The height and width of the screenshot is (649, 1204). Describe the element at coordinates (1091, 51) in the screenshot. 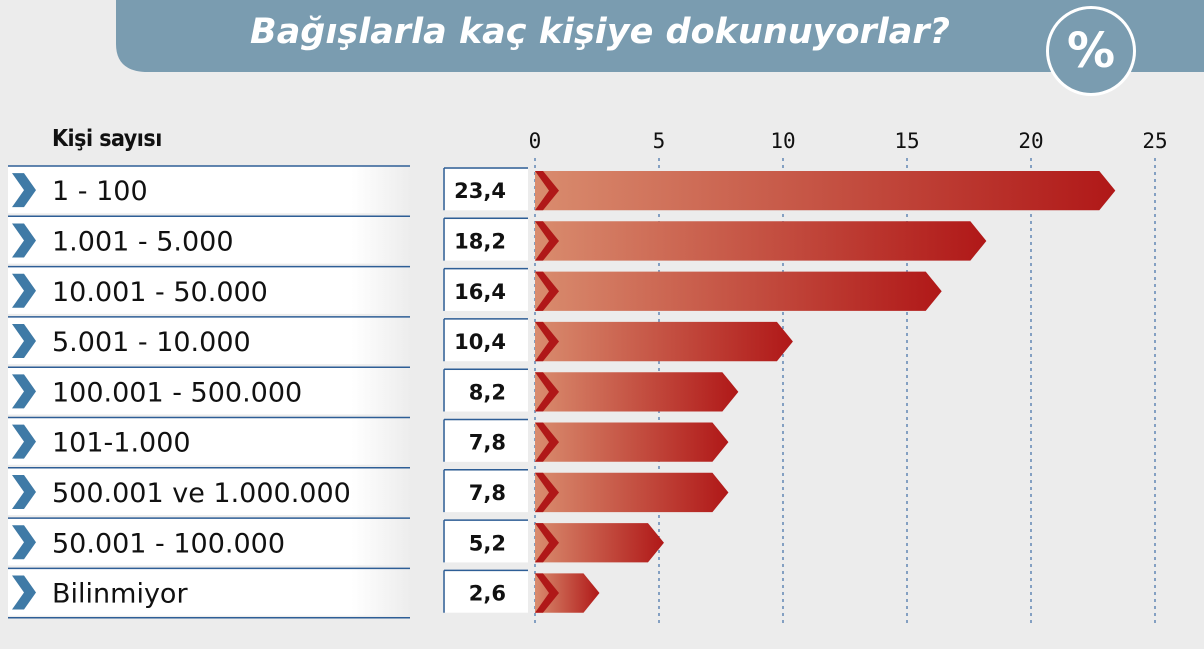

I see `percent-badge: %` at that location.